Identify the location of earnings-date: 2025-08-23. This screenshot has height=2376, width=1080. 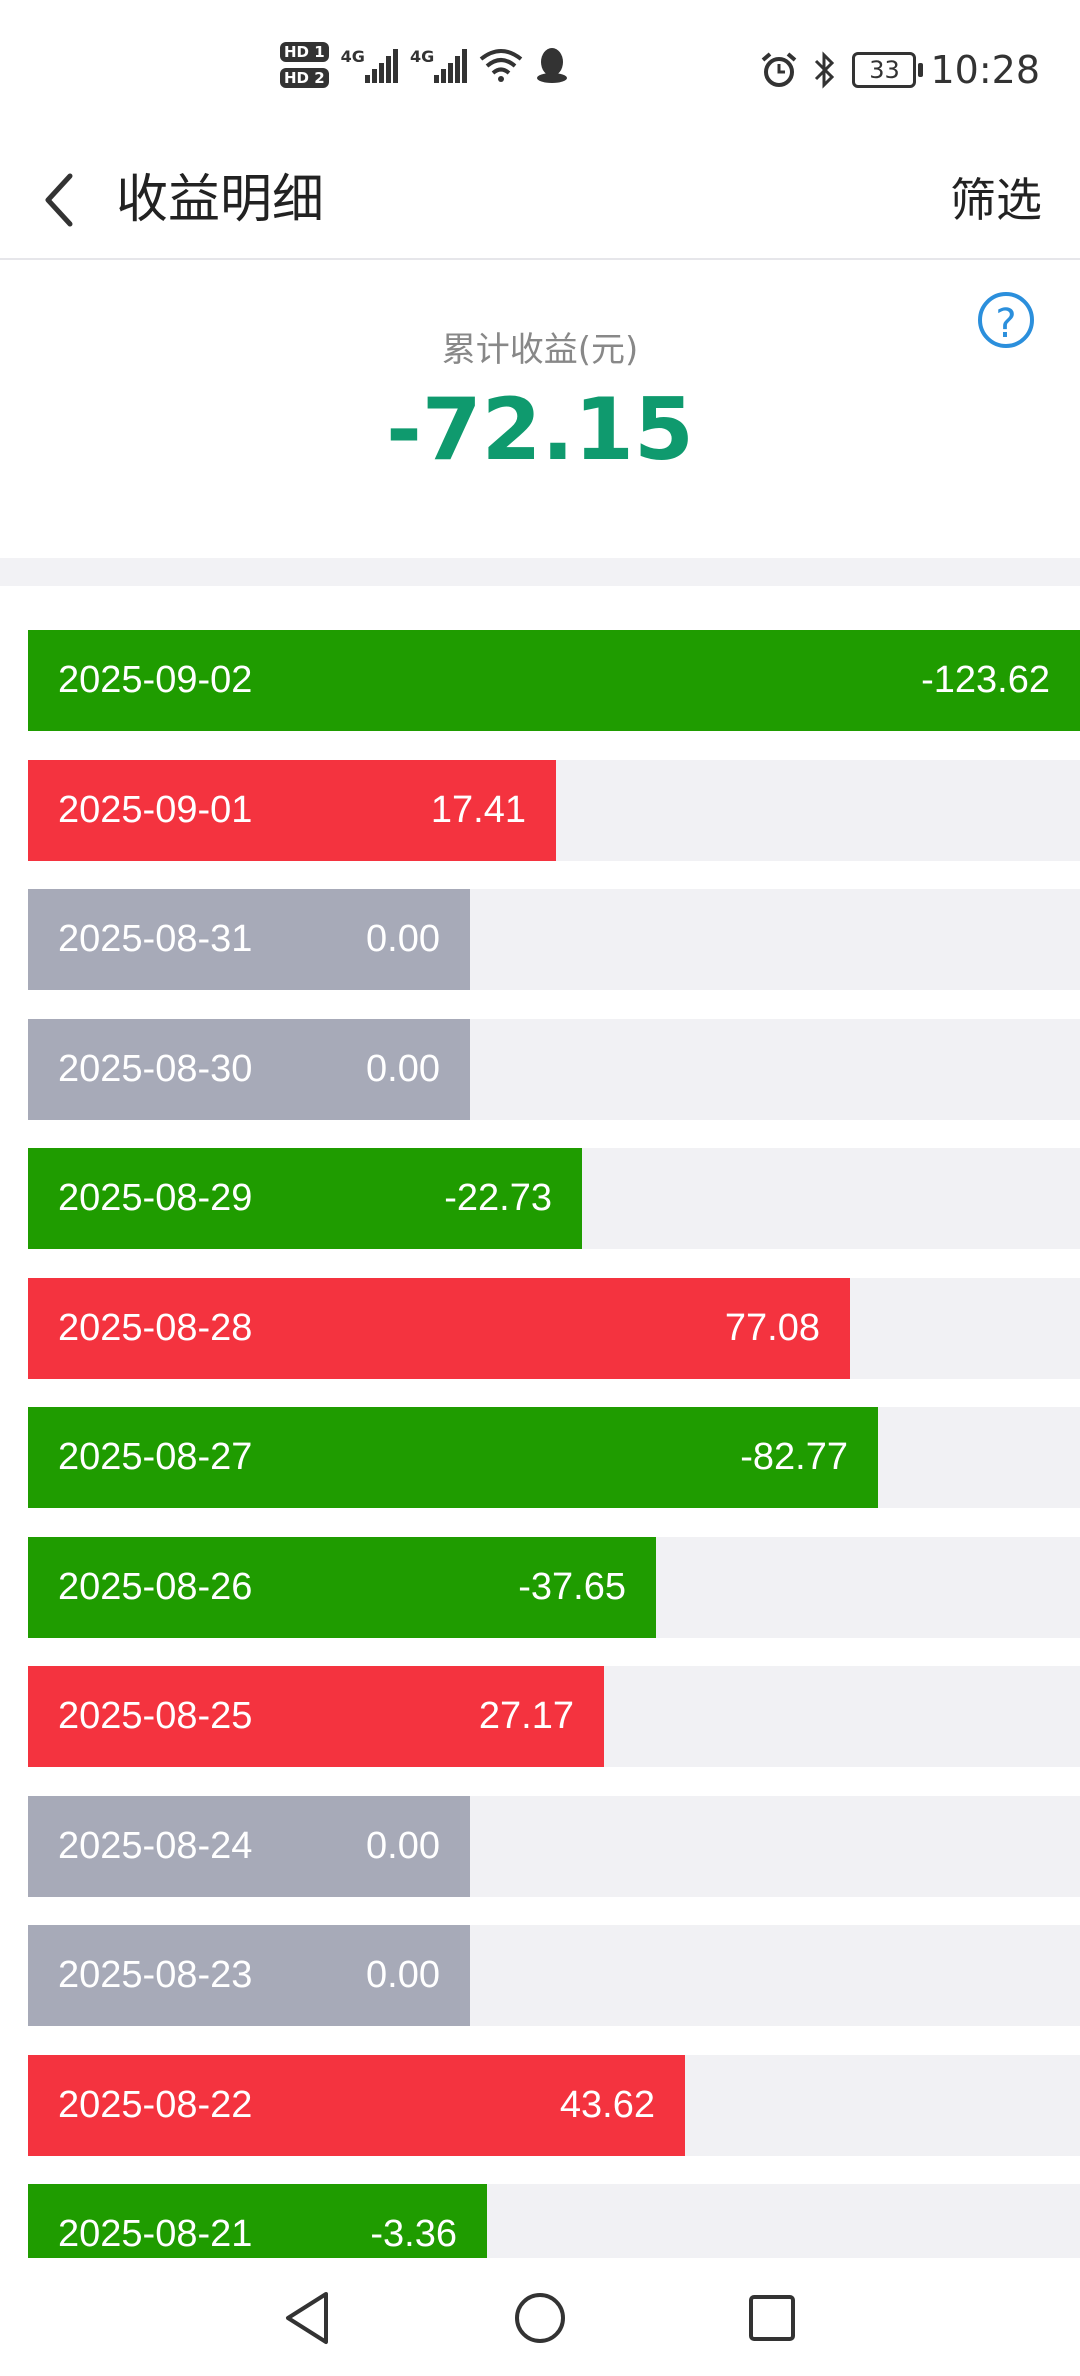
(155, 1975).